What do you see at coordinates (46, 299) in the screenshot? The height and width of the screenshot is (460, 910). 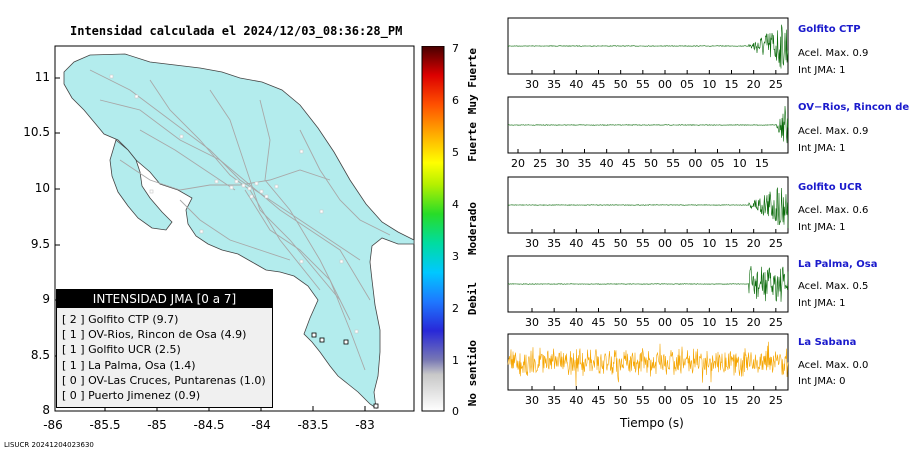 I see `map-tick-y: 9` at bounding box center [46, 299].